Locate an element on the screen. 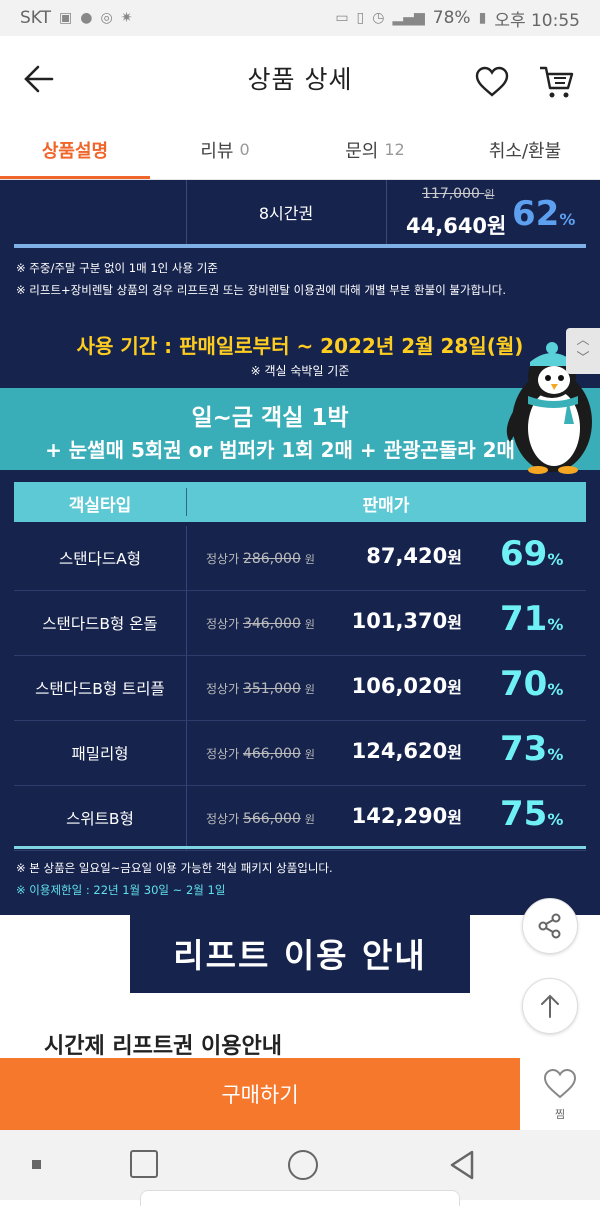  tab-label: 상품설명 is located at coordinates (75, 151).